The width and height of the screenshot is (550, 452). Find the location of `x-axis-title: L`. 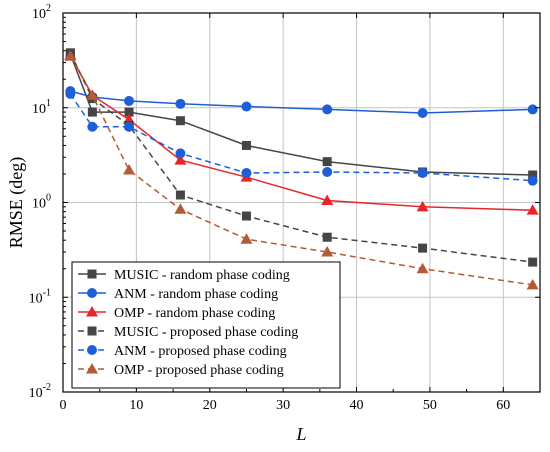

x-axis-title: L is located at coordinates (300, 434).